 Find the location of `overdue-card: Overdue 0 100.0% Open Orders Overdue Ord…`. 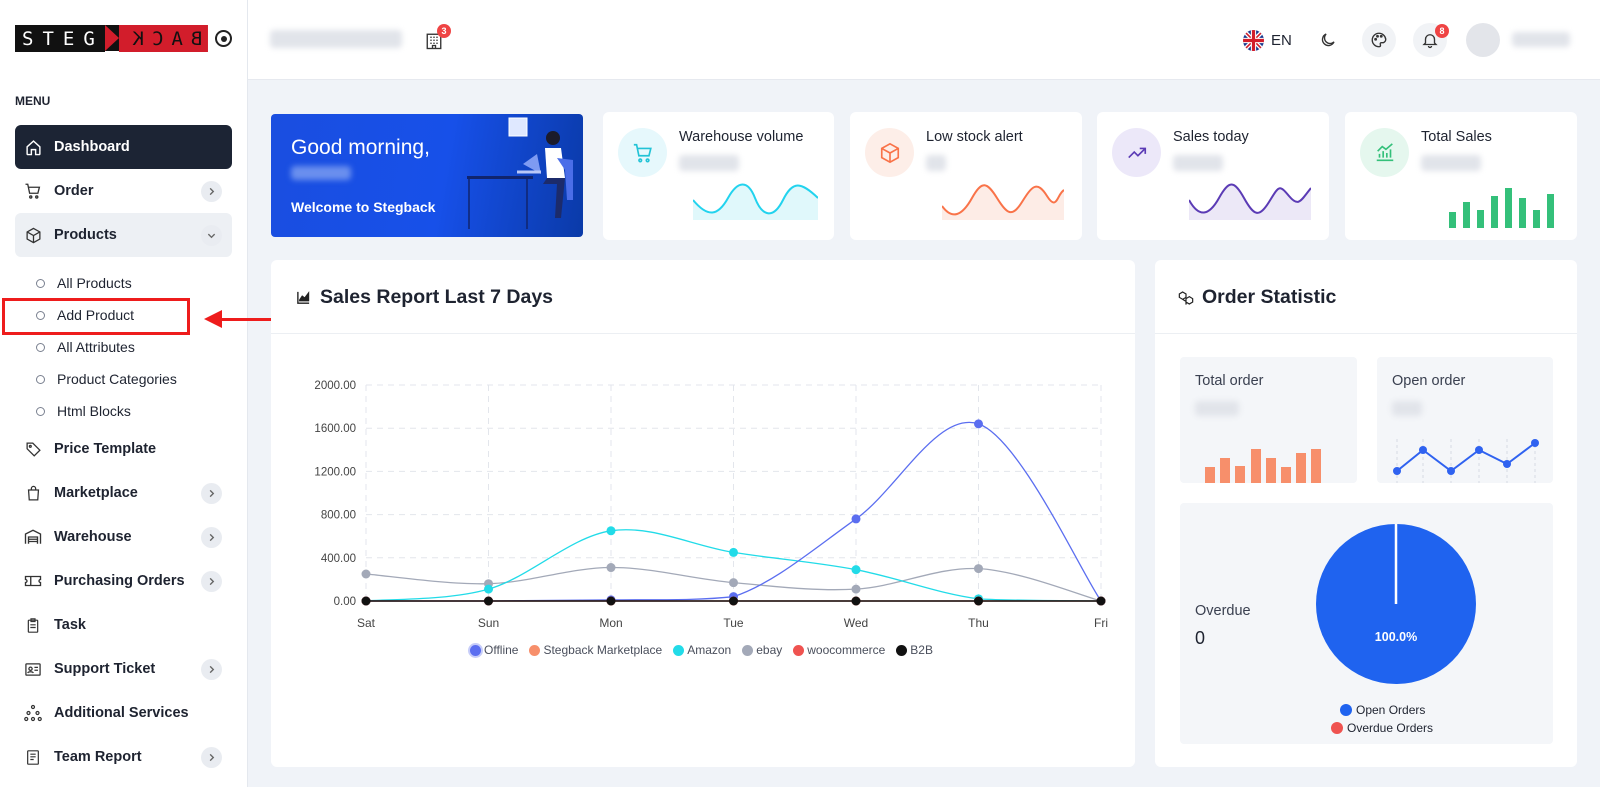

overdue-card: Overdue 0 100.0% Open Orders Overdue Ord… is located at coordinates (1366, 623).